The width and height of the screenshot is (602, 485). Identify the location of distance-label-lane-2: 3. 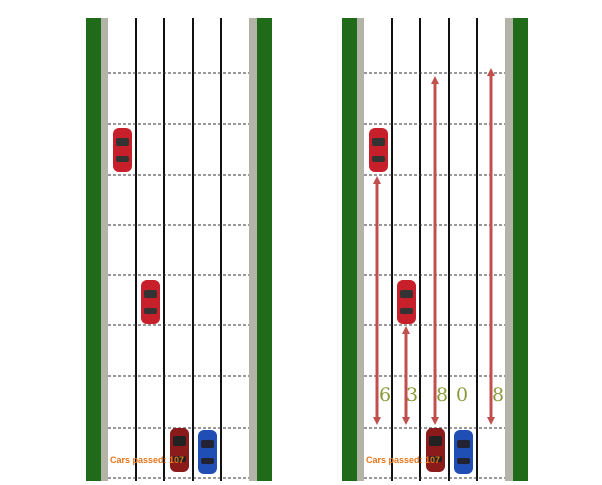
(412, 395).